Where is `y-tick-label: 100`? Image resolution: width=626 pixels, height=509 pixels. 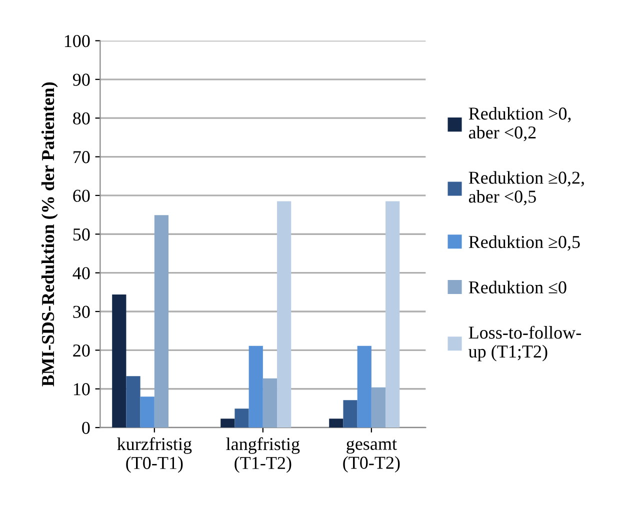
y-tick-label: 100 is located at coordinates (77, 41).